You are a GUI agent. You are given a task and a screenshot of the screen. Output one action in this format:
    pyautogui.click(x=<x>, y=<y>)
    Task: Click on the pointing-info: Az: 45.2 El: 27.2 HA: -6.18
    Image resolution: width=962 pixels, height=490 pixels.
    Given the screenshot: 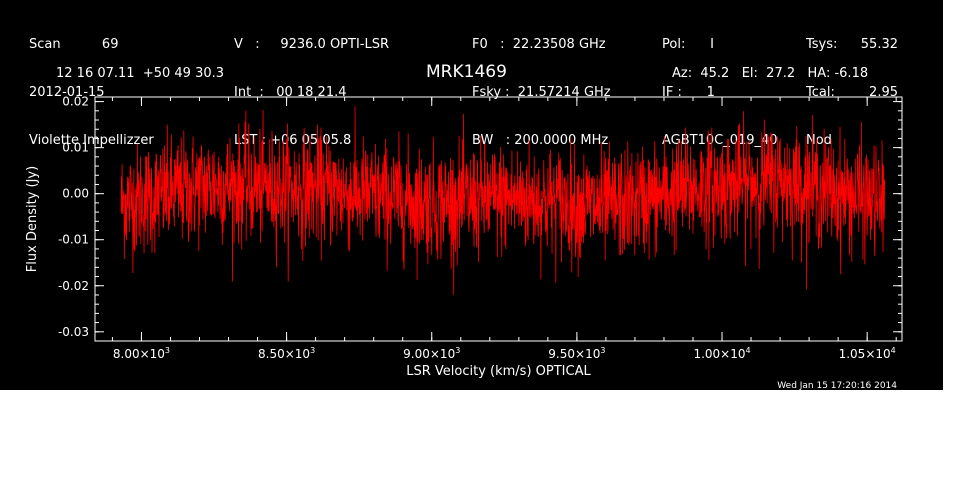 What is the action you would take?
    pyautogui.click(x=770, y=73)
    